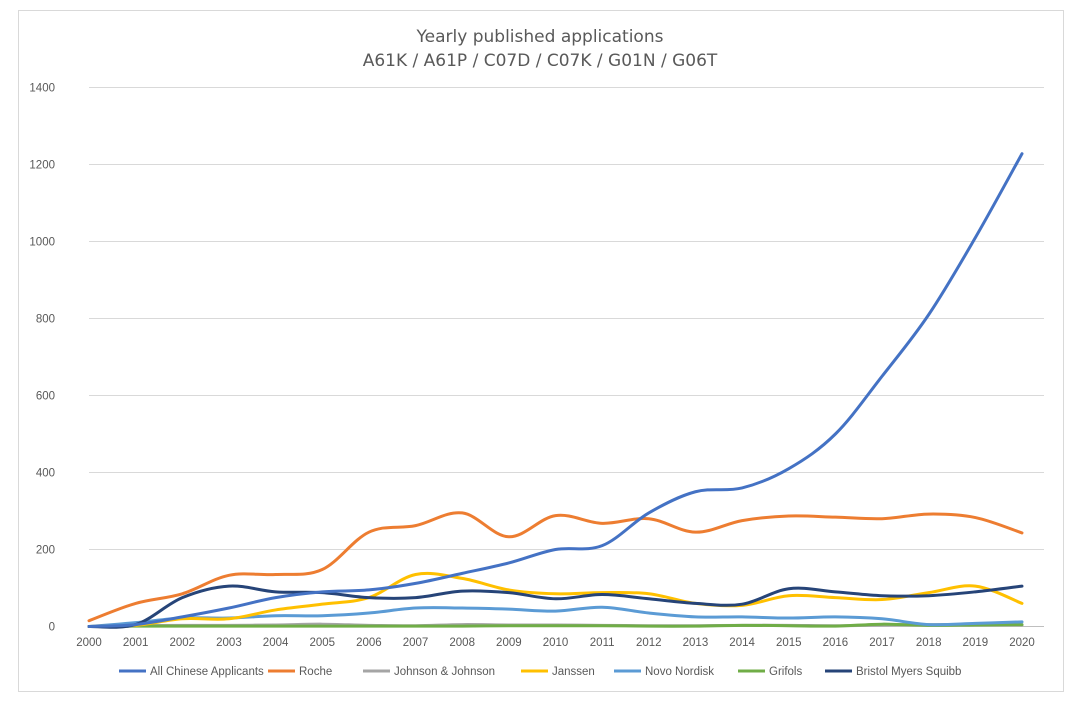  Describe the element at coordinates (89, 643) in the screenshot. I see `x-tick-label: 2000` at that location.